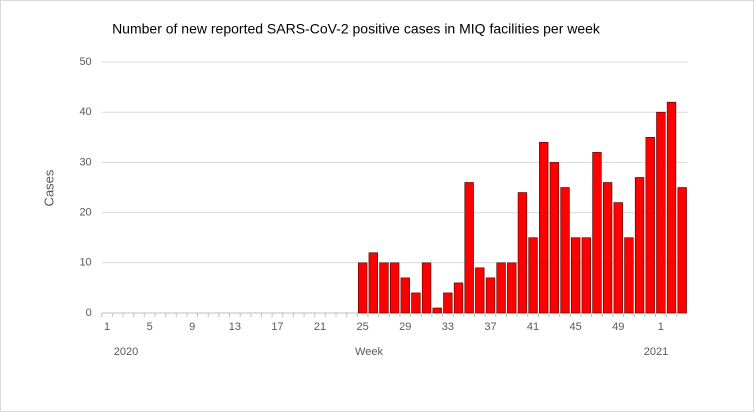  Describe the element at coordinates (85, 213) in the screenshot. I see `y-tick-label: 20` at that location.